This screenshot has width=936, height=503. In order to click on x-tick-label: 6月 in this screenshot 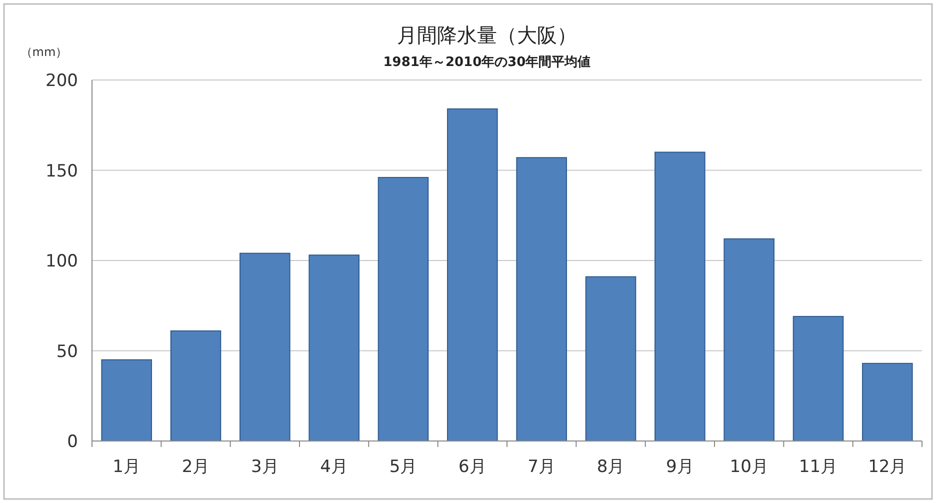, I will do `click(472, 467)`.